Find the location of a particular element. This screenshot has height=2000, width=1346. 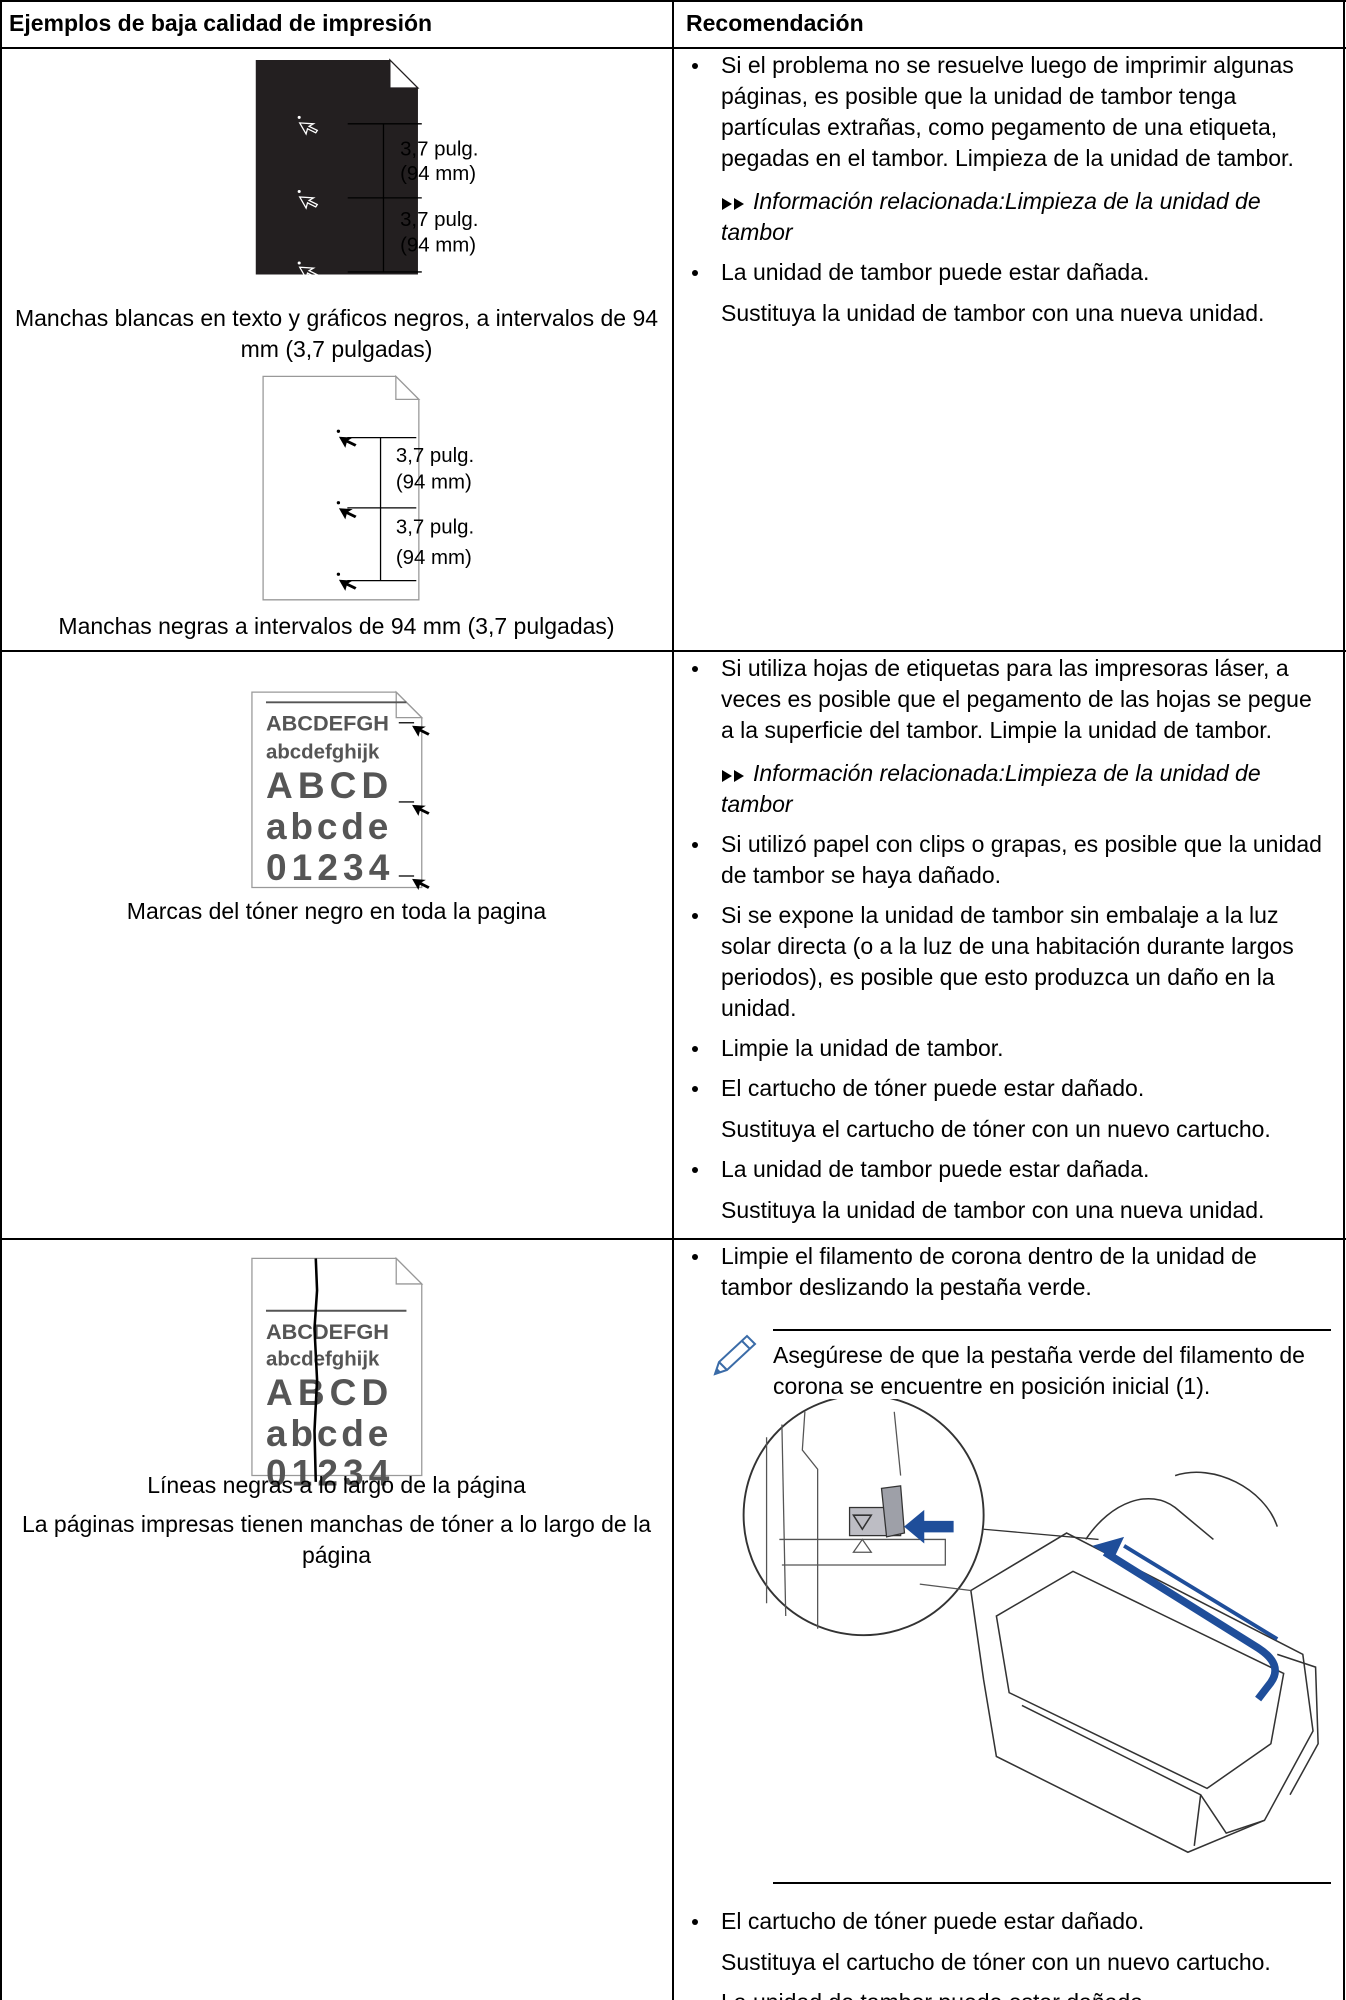

figure-black-lines: ABCDEFGH abcdefghijk ABCD abcde 01234 is located at coordinates (336, 1374).